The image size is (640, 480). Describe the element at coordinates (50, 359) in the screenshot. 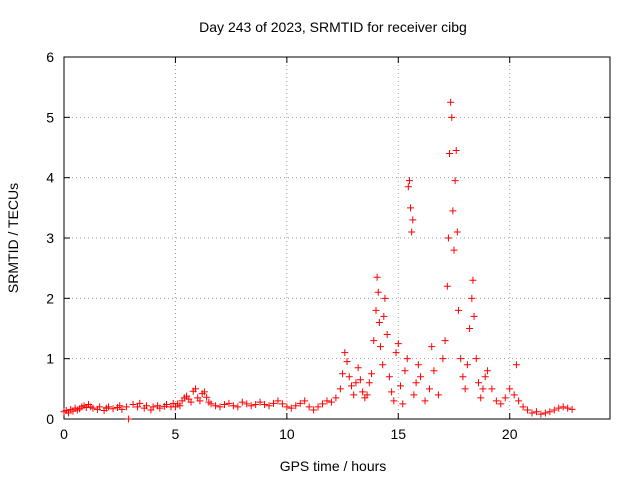

I see `y-tick-label: 1` at that location.